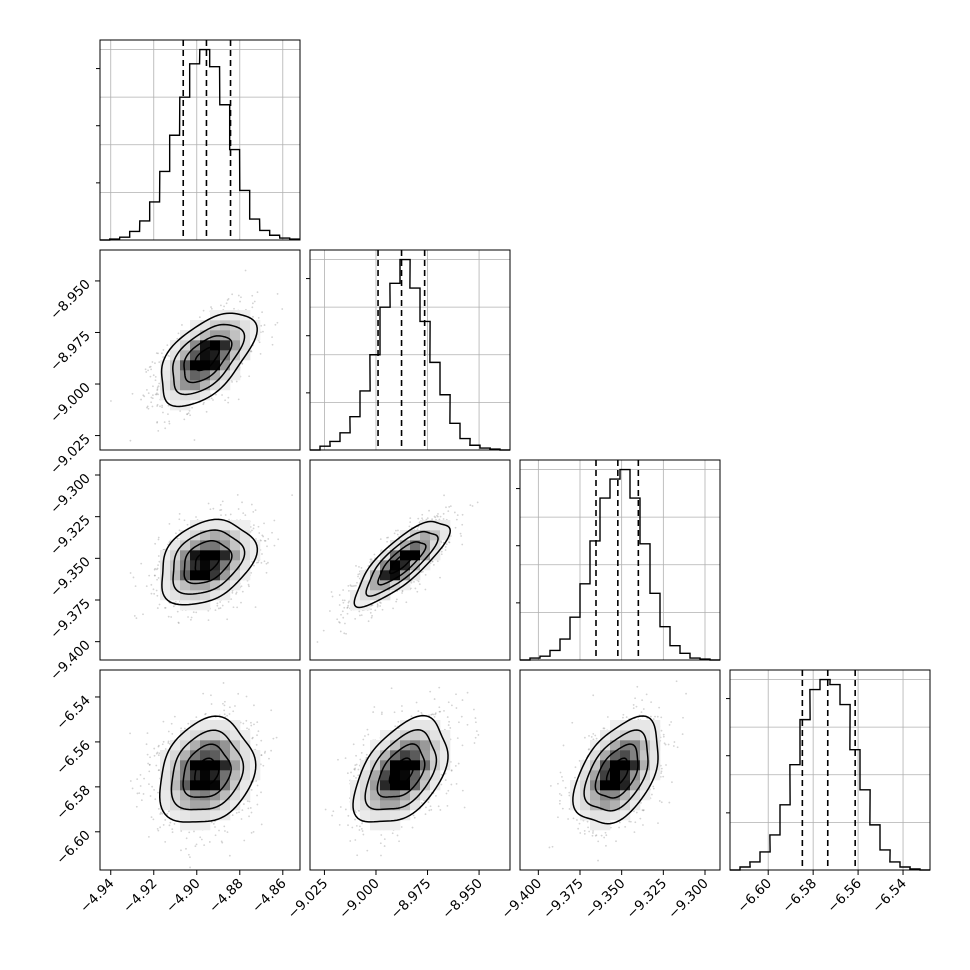 The width and height of the screenshot is (970, 970). Describe the element at coordinates (70, 577) in the screenshot. I see `ytick-label-2-2: −9.350` at that location.